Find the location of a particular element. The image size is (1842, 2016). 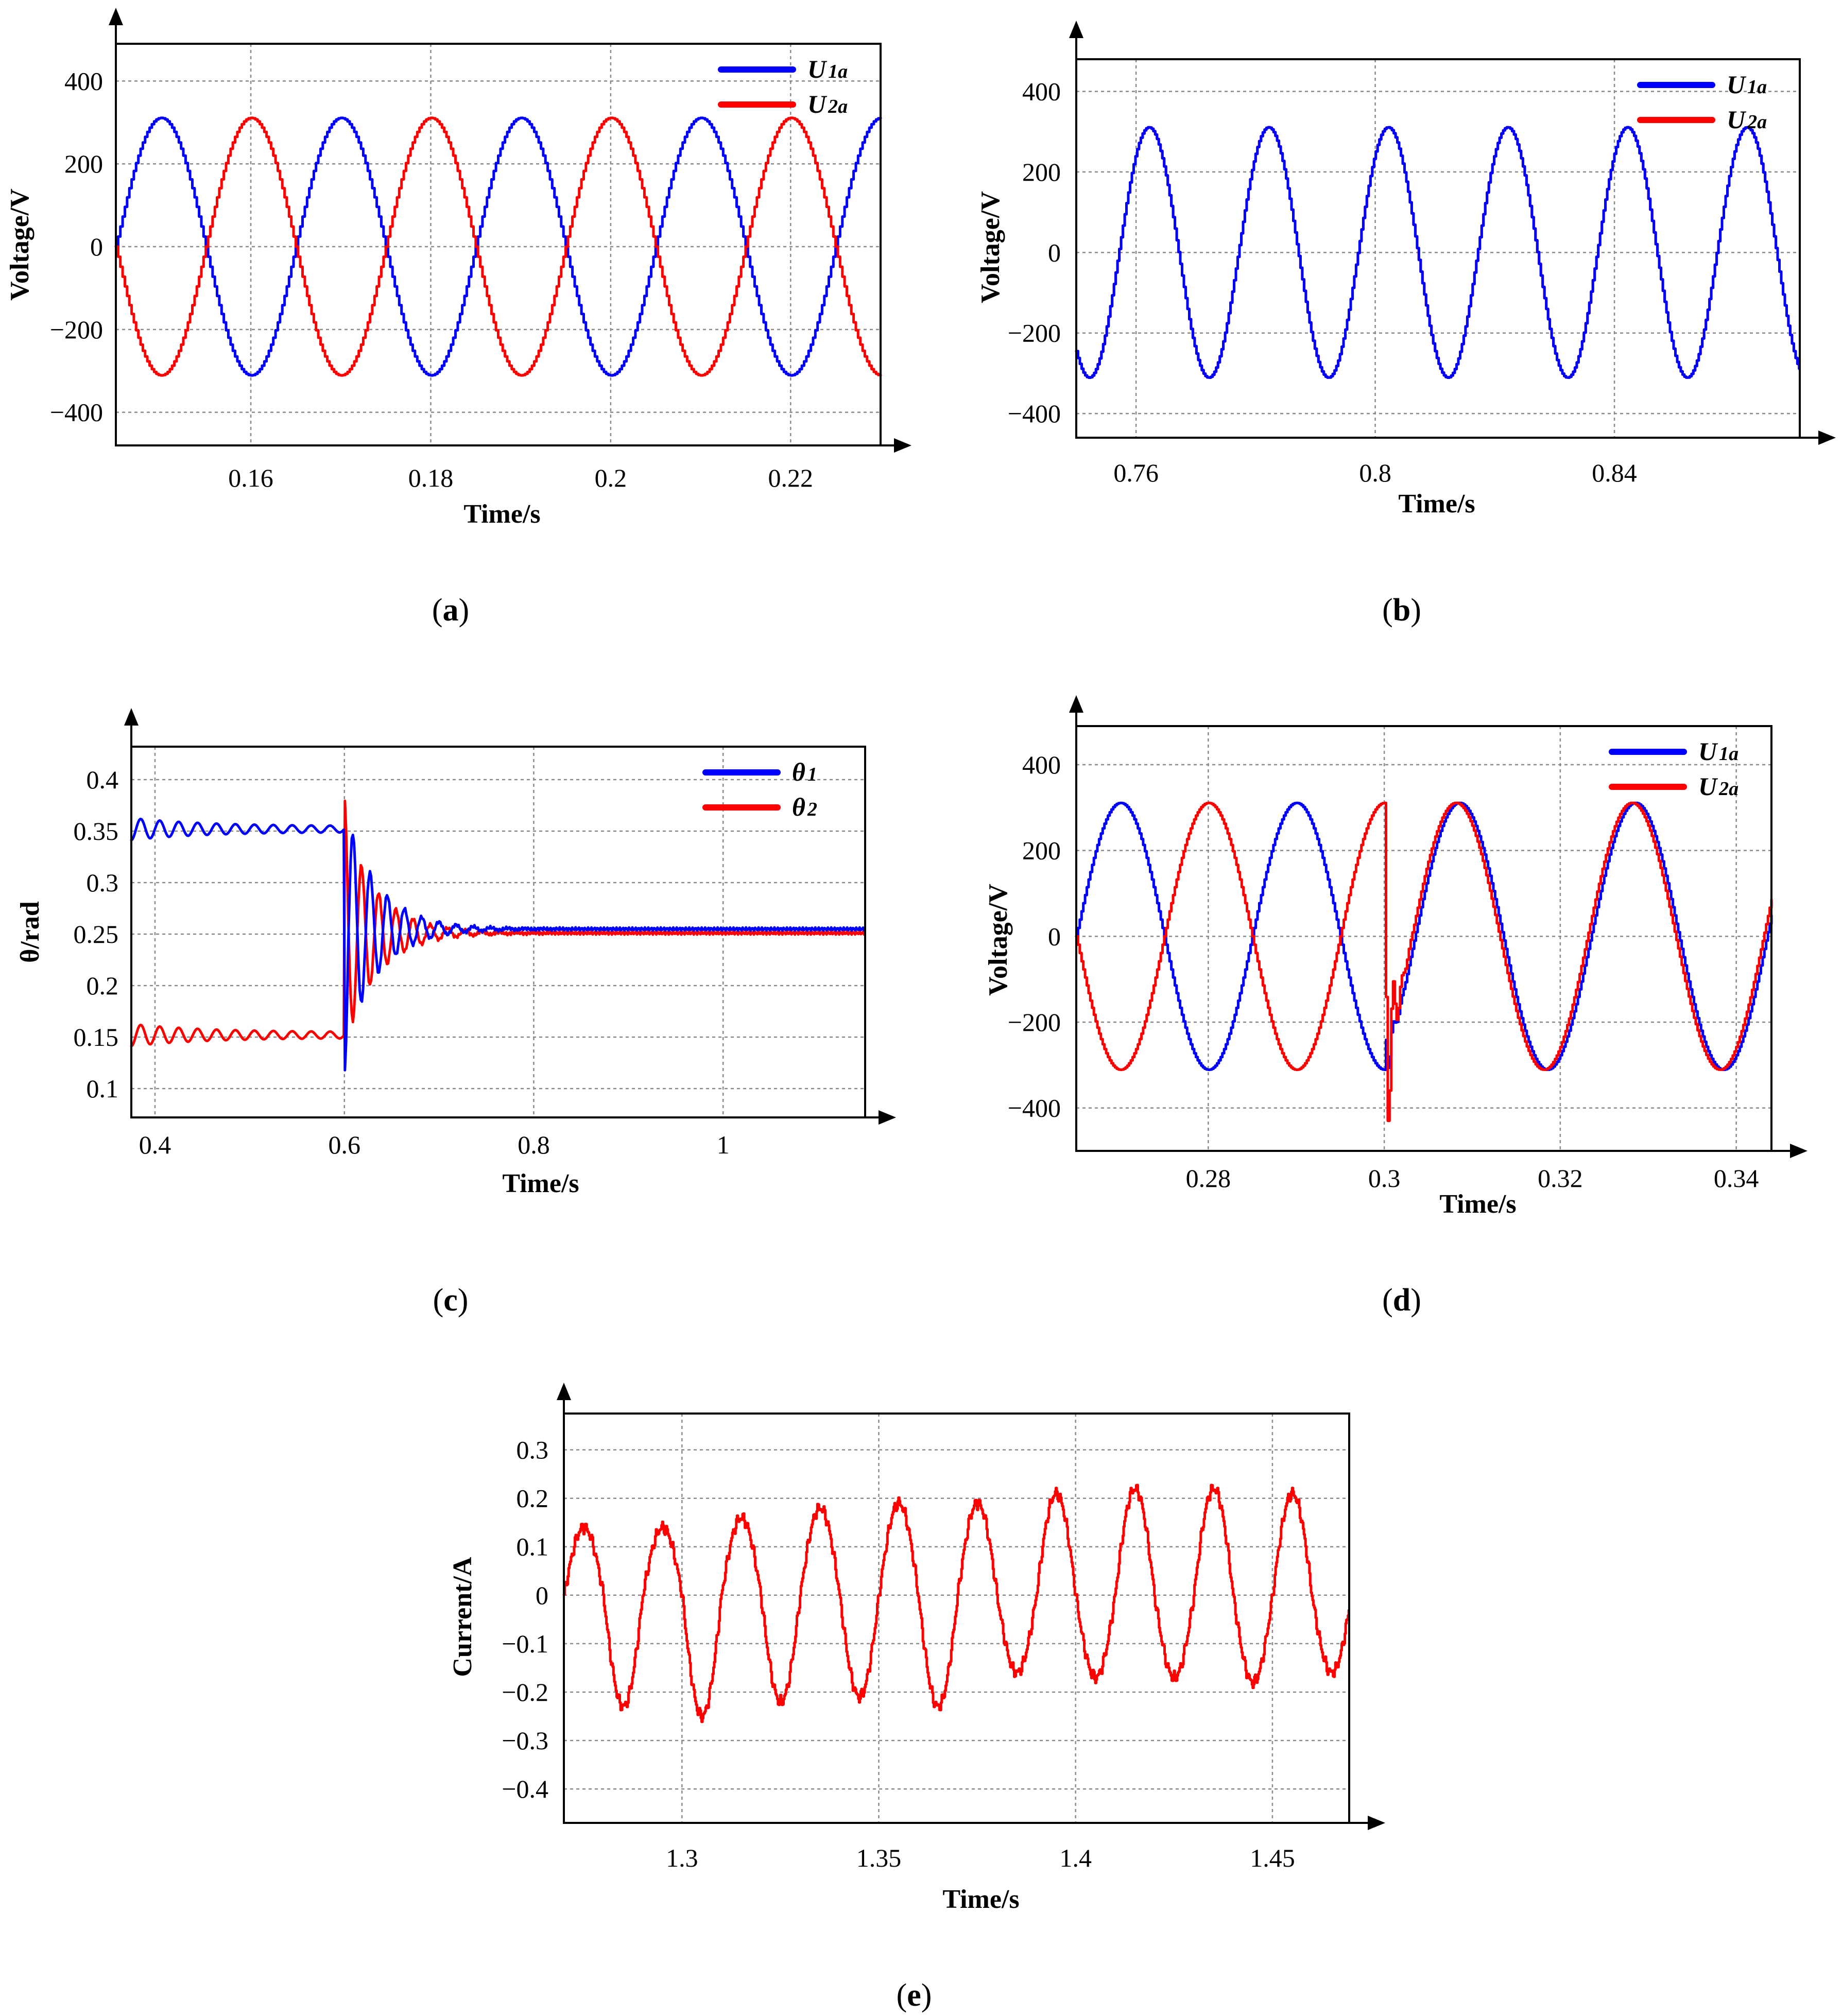

panel-d-y-arrow is located at coordinates (1076, 704).